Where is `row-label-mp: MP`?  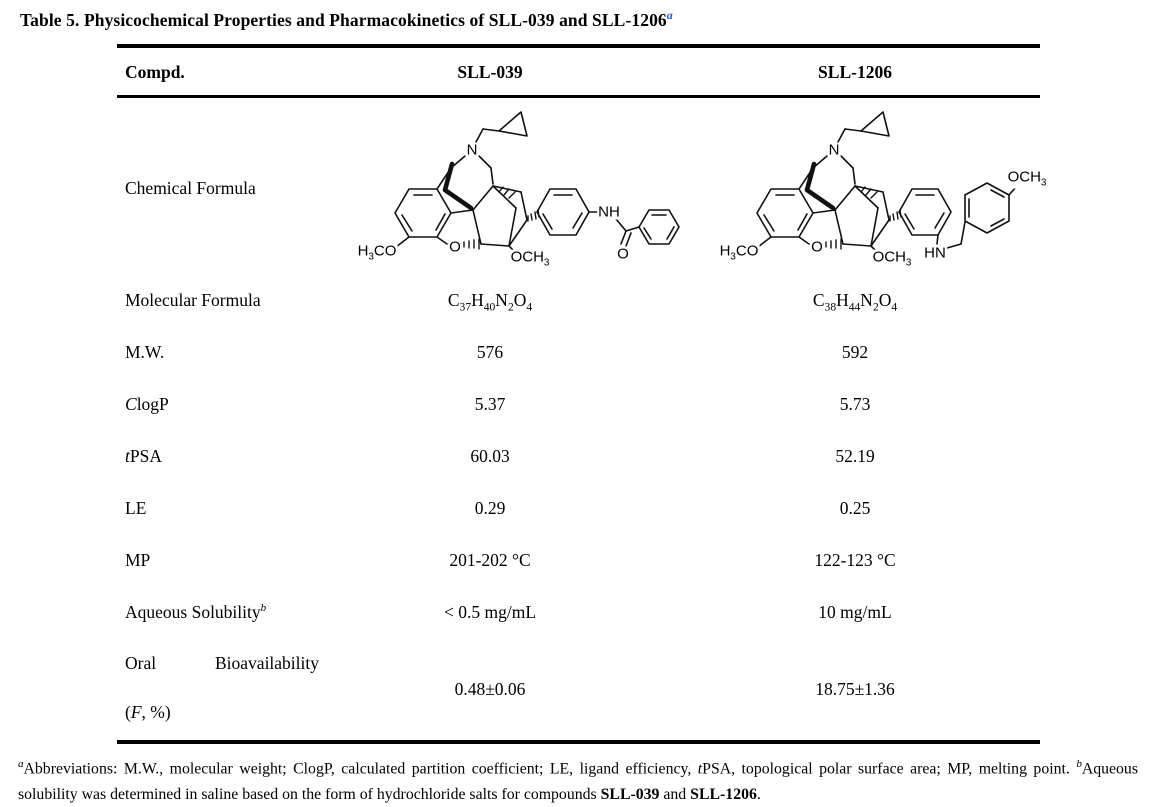
row-label-mp: MP is located at coordinates (138, 560).